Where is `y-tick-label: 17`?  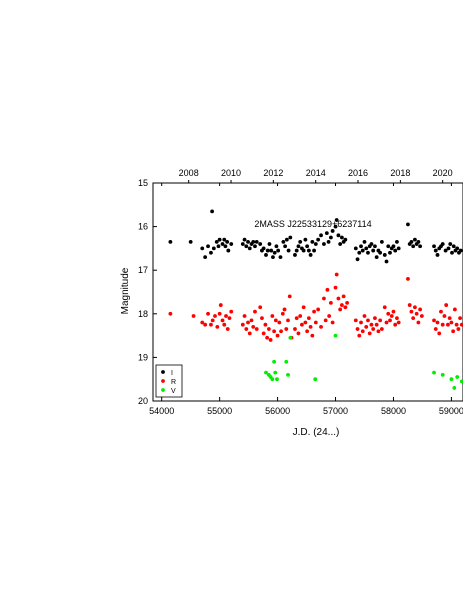
y-tick-label: 17 is located at coordinates (143, 270).